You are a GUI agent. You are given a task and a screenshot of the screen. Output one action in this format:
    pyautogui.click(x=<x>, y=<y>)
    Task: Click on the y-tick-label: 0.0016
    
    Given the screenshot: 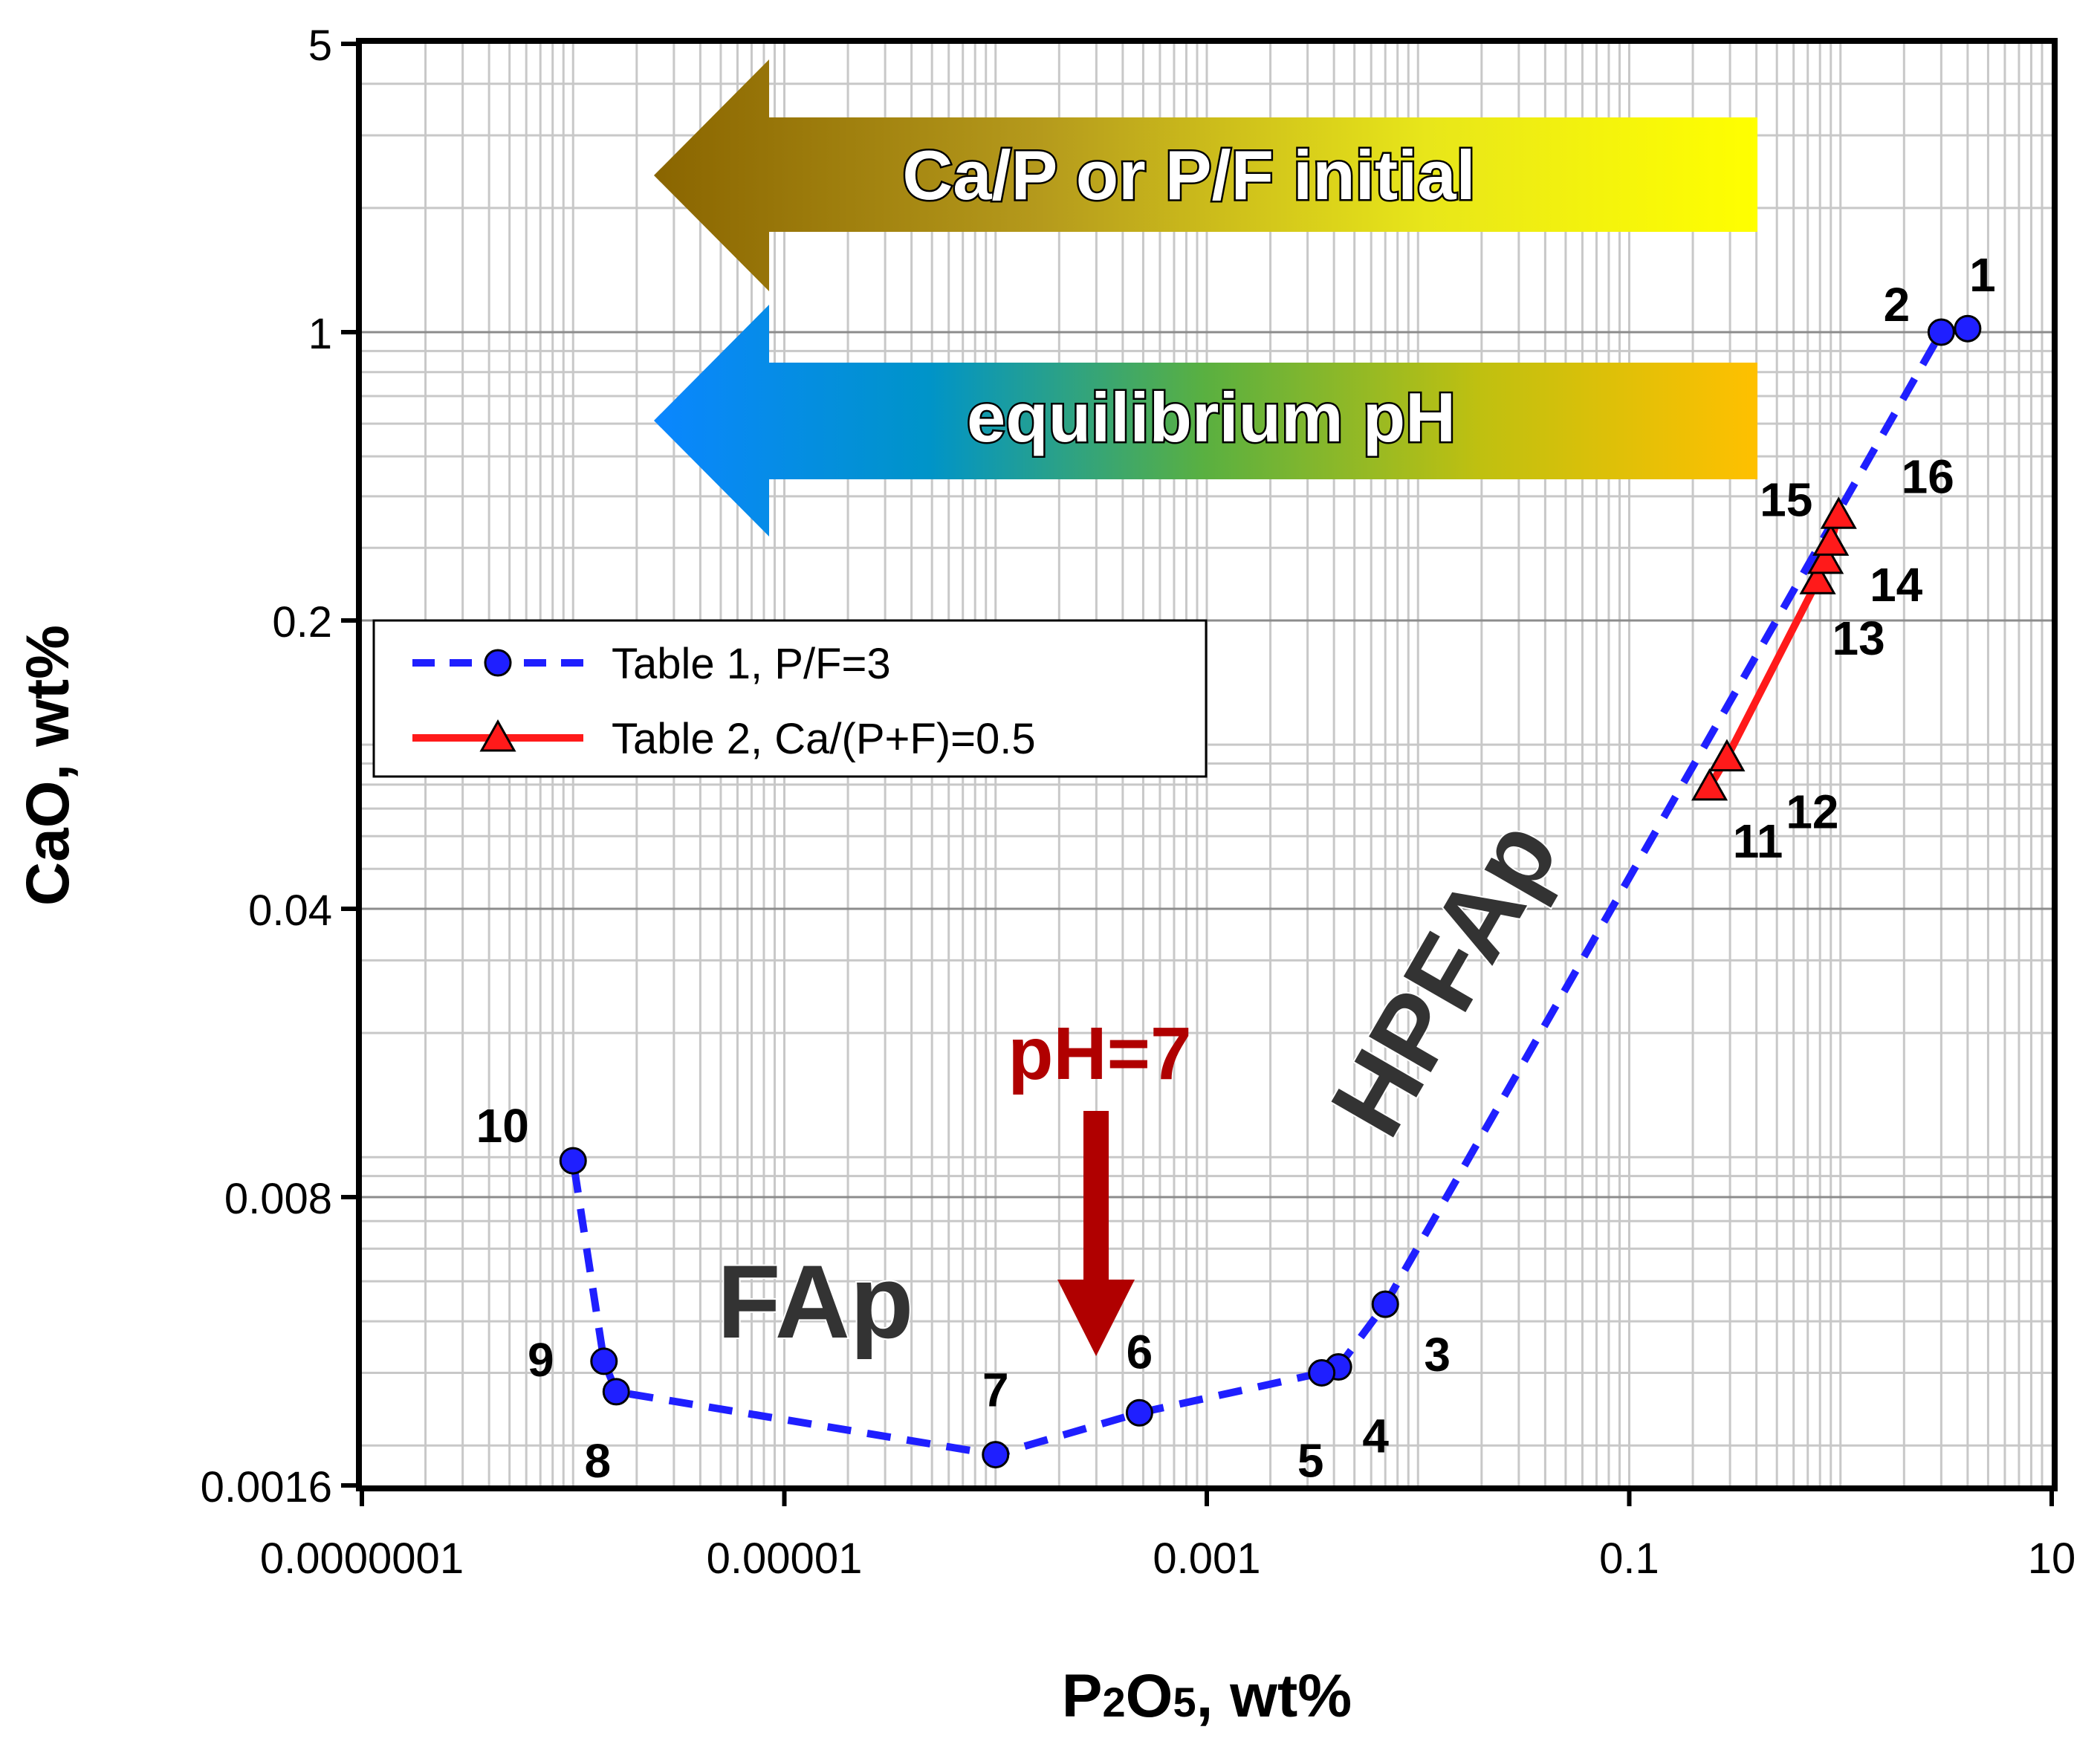 What is the action you would take?
    pyautogui.click(x=266, y=1487)
    